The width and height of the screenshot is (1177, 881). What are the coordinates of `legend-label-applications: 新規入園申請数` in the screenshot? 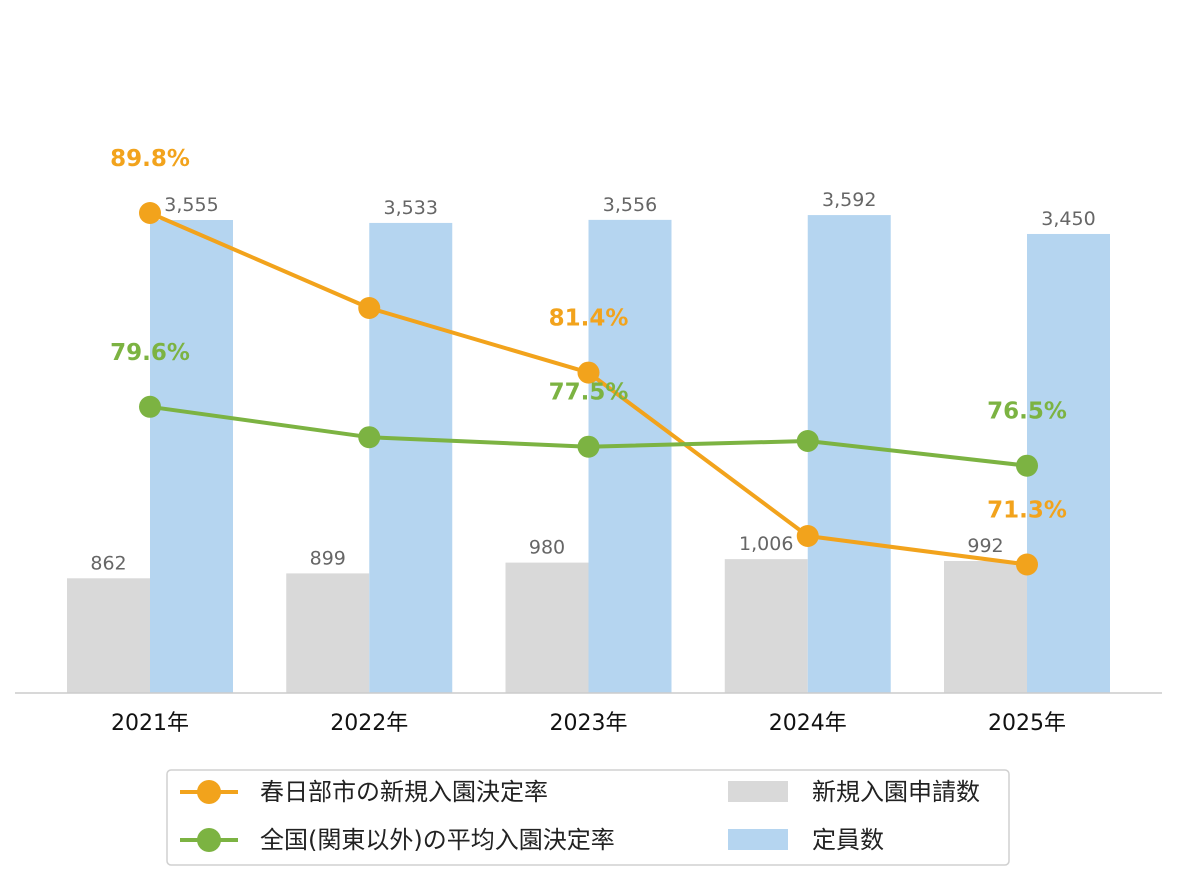 It's located at (896, 792).